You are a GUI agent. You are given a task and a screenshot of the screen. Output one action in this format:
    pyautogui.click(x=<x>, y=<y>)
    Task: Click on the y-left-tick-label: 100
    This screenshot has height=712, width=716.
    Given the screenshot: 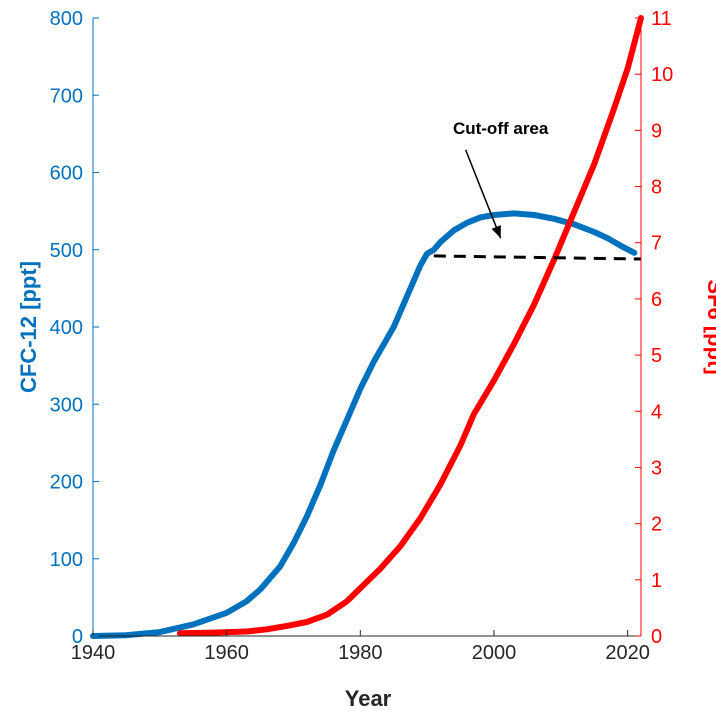 What is the action you would take?
    pyautogui.click(x=66, y=560)
    